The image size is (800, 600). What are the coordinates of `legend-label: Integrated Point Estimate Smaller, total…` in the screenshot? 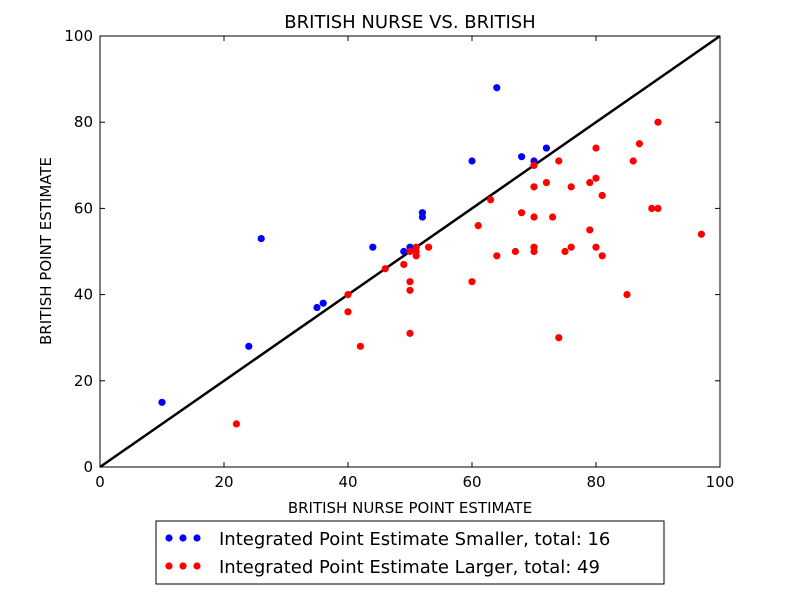 It's located at (414, 539).